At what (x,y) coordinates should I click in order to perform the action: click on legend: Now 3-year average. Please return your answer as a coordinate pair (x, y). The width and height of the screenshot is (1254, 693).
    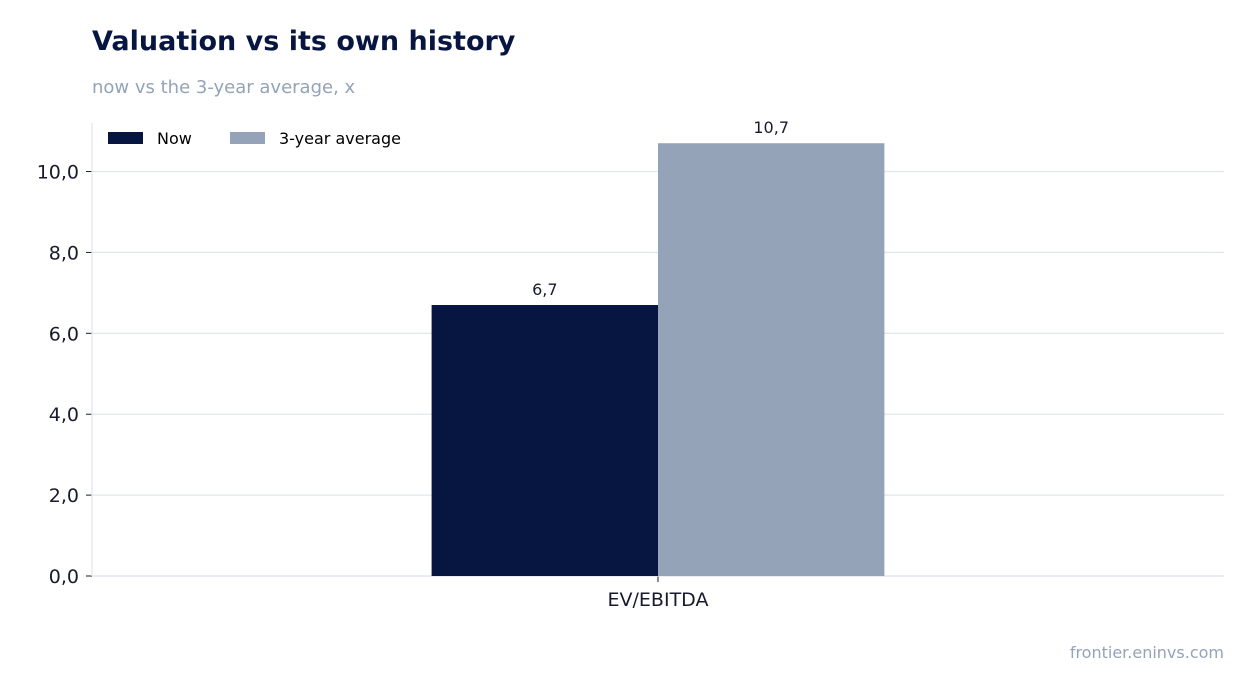
    Looking at the image, I should click on (254, 138).